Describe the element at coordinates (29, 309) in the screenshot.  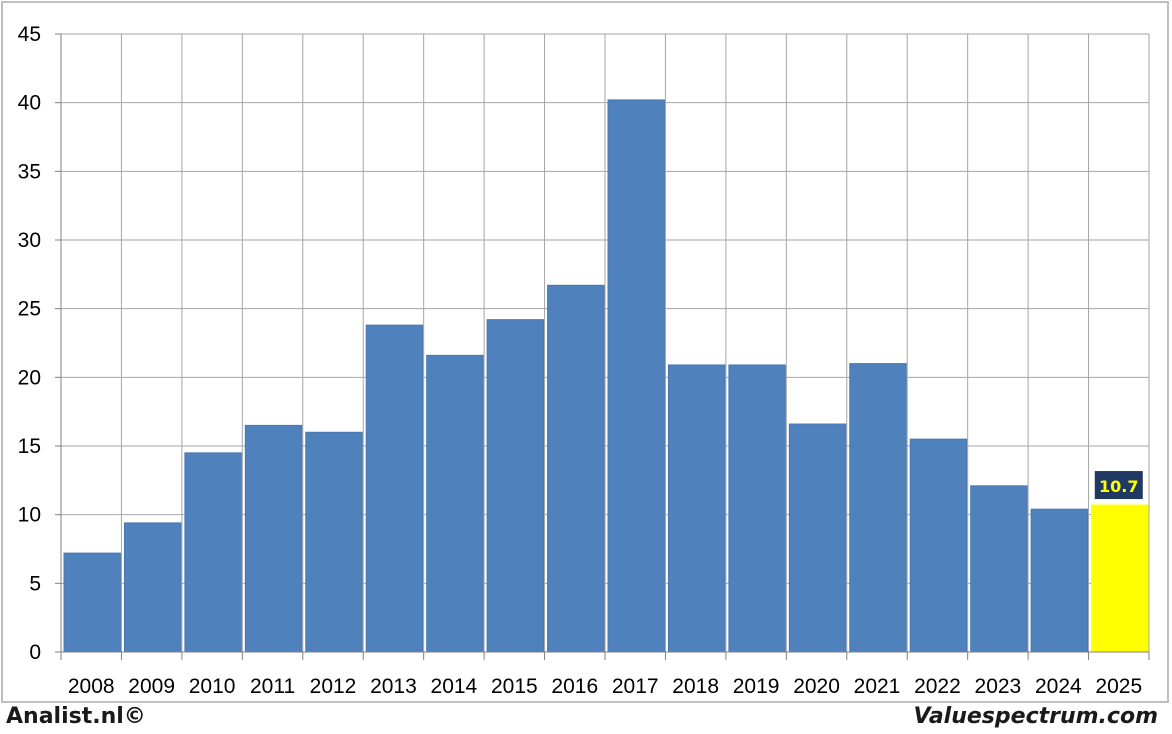
I see `y-tick-label: 25` at that location.